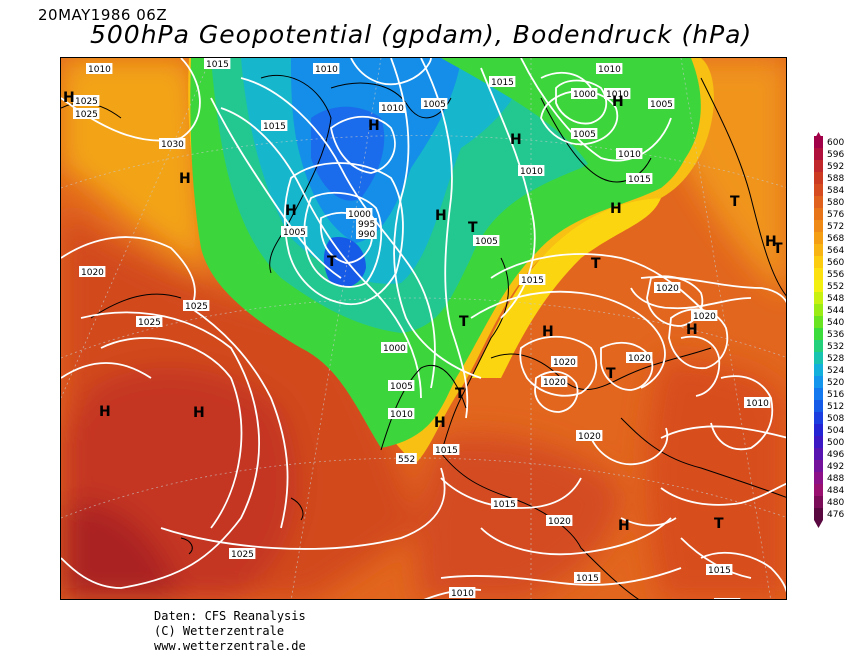 The image size is (850, 657). I want to click on legend-label: 516, so click(835, 395).